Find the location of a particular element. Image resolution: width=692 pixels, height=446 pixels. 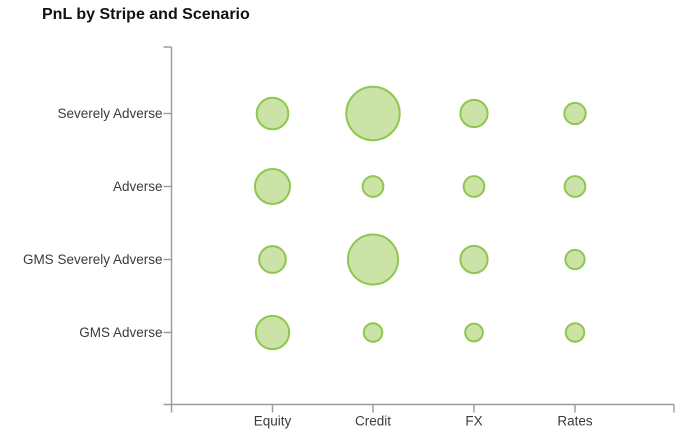

bubble-gms-adverse-equity is located at coordinates (272, 332).